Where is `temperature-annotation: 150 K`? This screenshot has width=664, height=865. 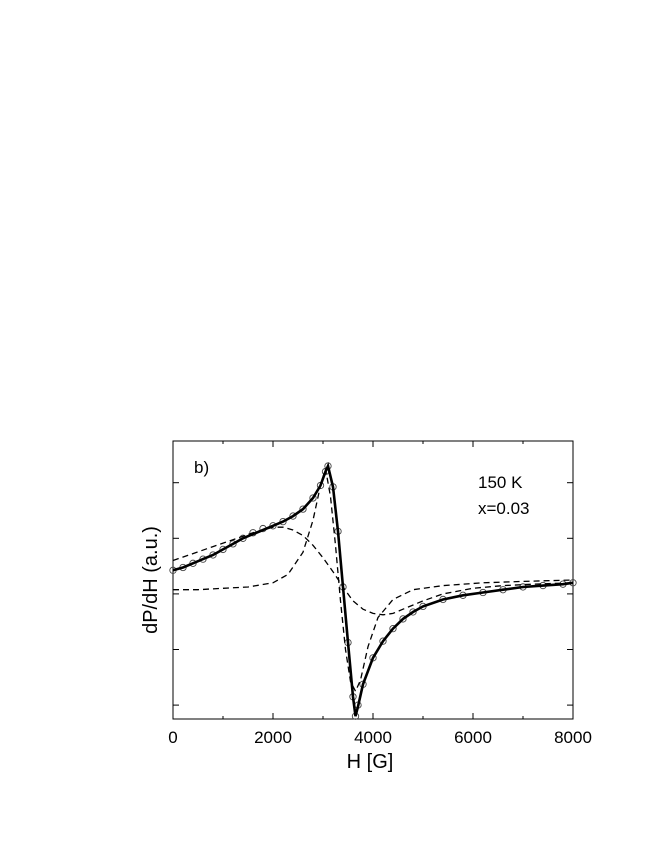 temperature-annotation: 150 K is located at coordinates (500, 482).